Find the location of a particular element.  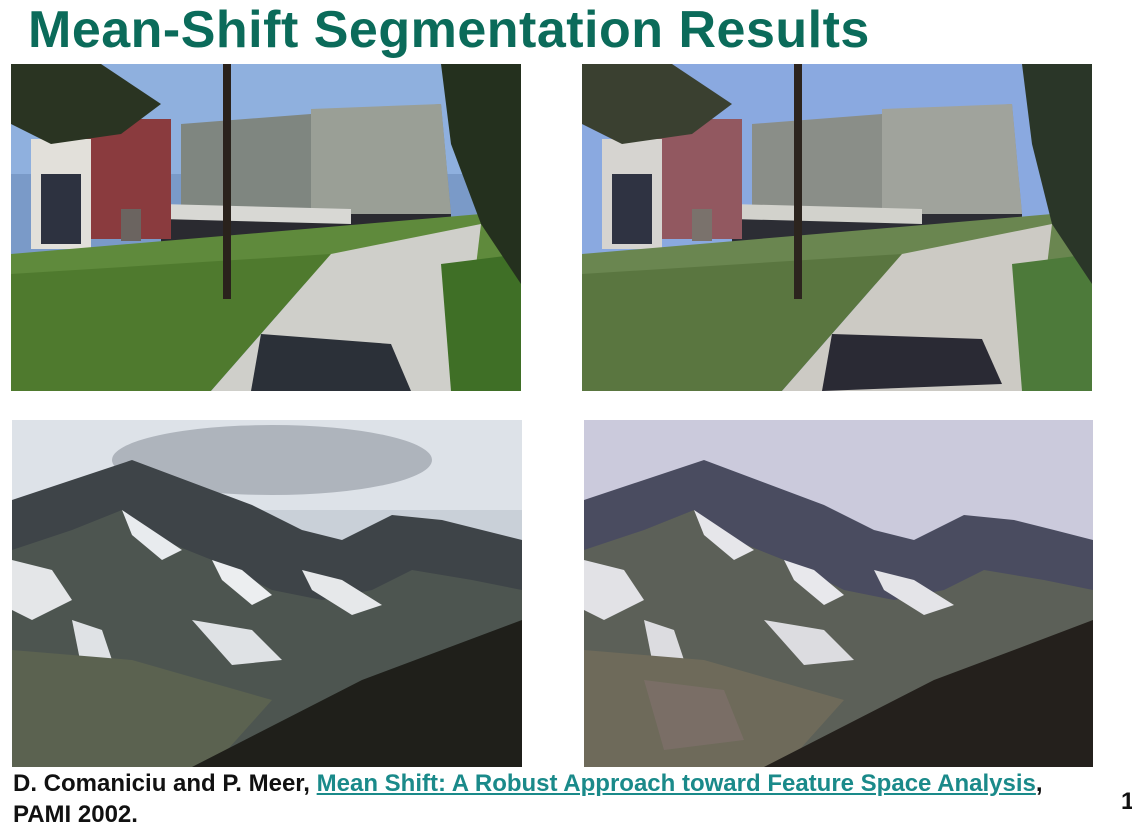

citation-suffix: , PAMI 2002. is located at coordinates (528, 799).